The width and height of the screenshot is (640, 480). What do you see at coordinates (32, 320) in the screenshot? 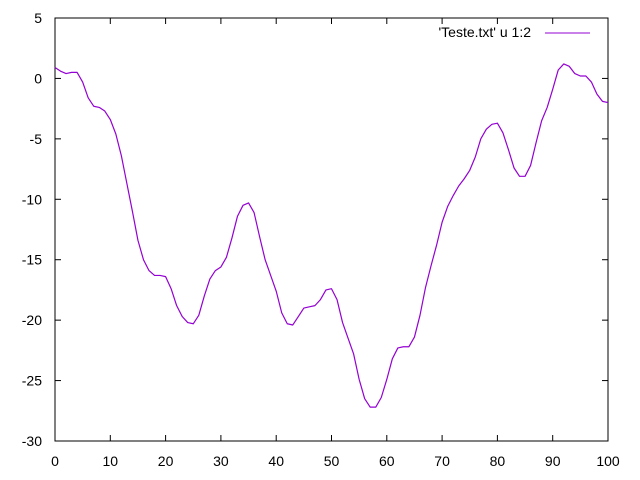
I see `y-tick-label: -20` at bounding box center [32, 320].